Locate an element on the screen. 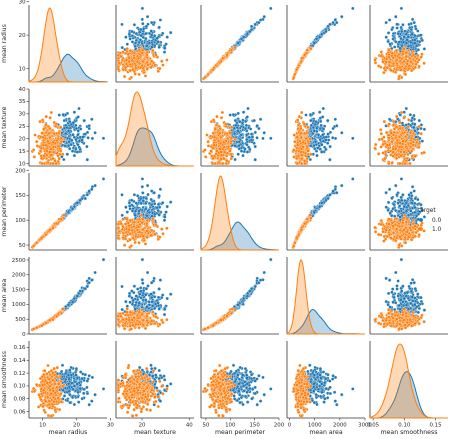 Image resolution: width=474 pixels, height=439 pixels. point-0.0-190 is located at coordinates (135, 43).